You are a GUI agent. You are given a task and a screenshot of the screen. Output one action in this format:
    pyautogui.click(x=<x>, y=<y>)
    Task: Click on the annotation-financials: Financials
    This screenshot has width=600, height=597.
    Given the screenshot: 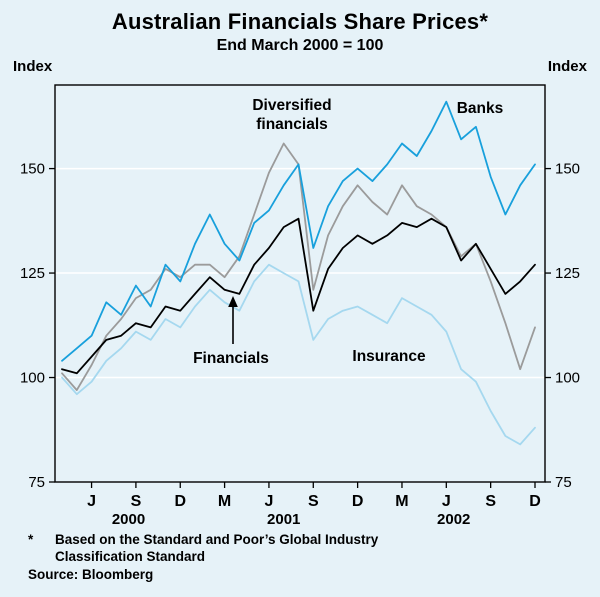 What is the action you would take?
    pyautogui.click(x=231, y=358)
    